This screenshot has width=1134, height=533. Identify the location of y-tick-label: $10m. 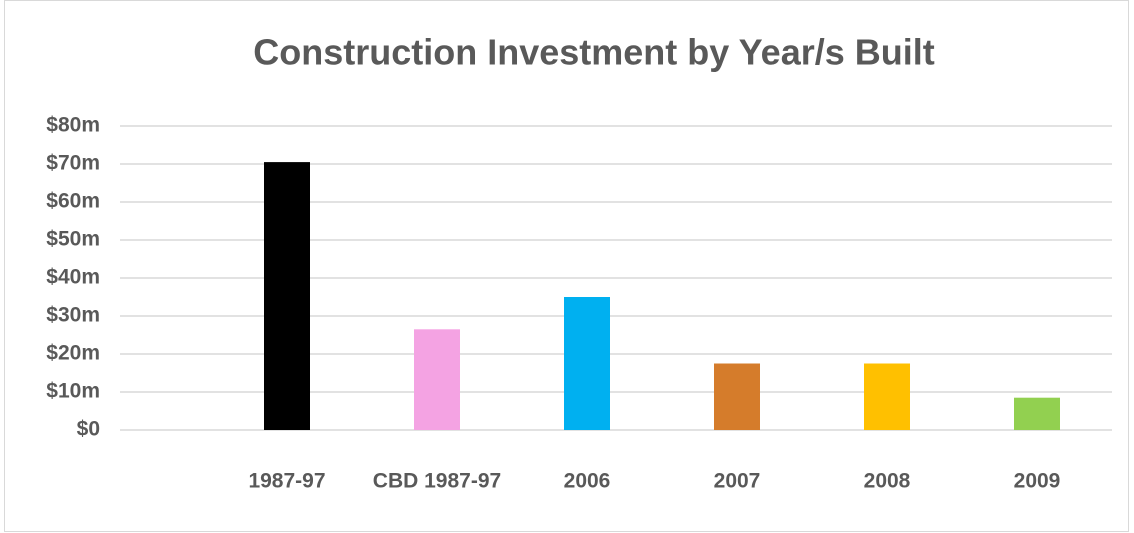
(73, 391).